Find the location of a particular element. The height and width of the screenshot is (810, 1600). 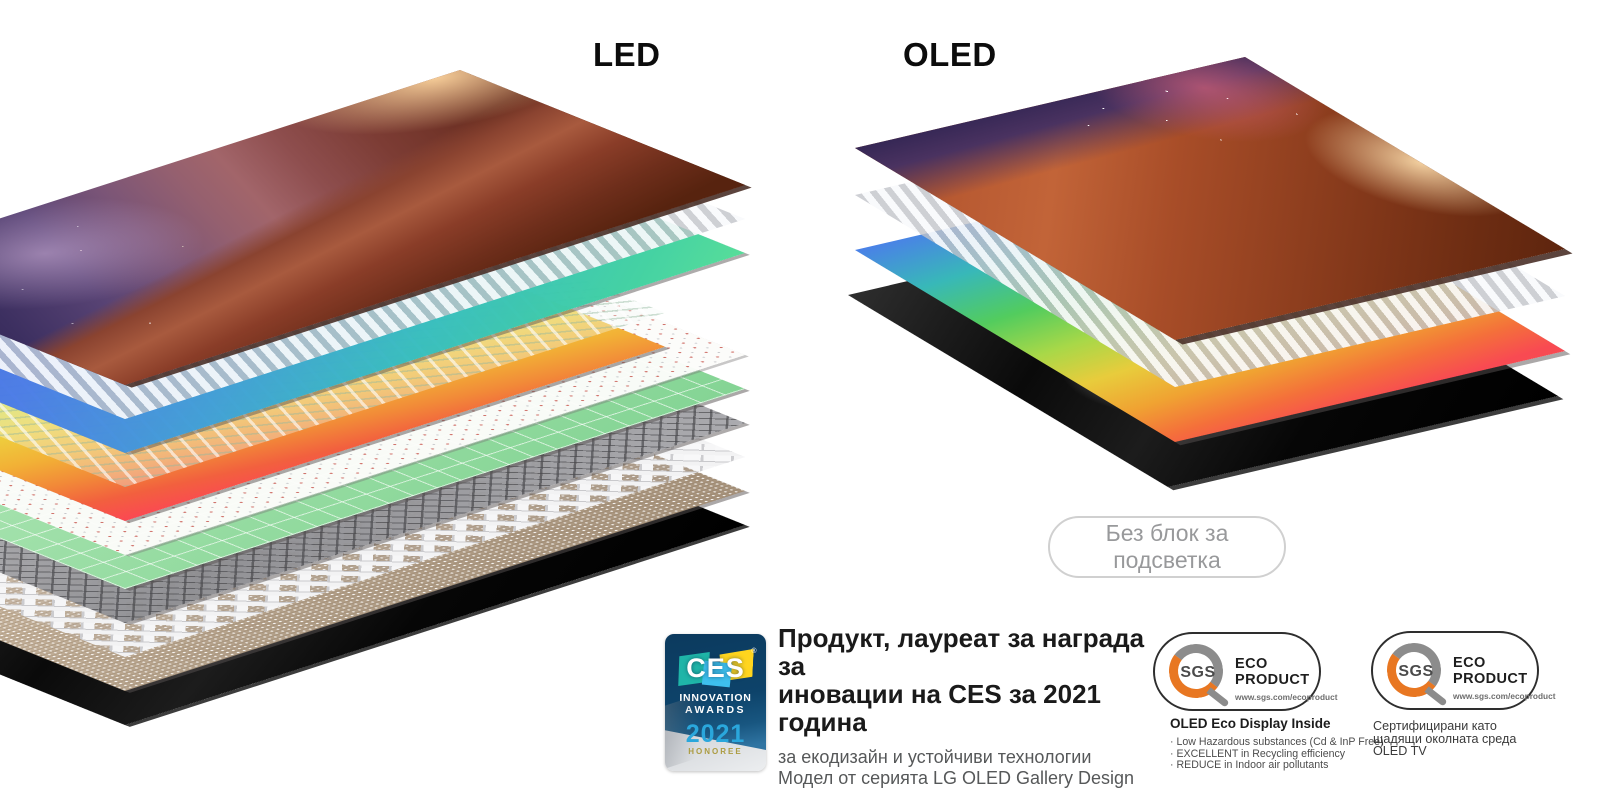

callout-line2: подсветка is located at coordinates (1167, 560).